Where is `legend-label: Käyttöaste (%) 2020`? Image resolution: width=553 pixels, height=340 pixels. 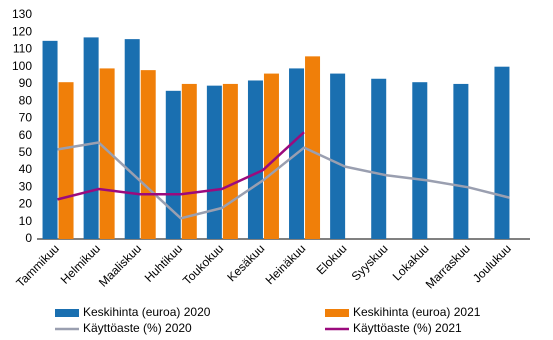 legend-label: Käyttöaste (%) 2020 is located at coordinates (137, 328).